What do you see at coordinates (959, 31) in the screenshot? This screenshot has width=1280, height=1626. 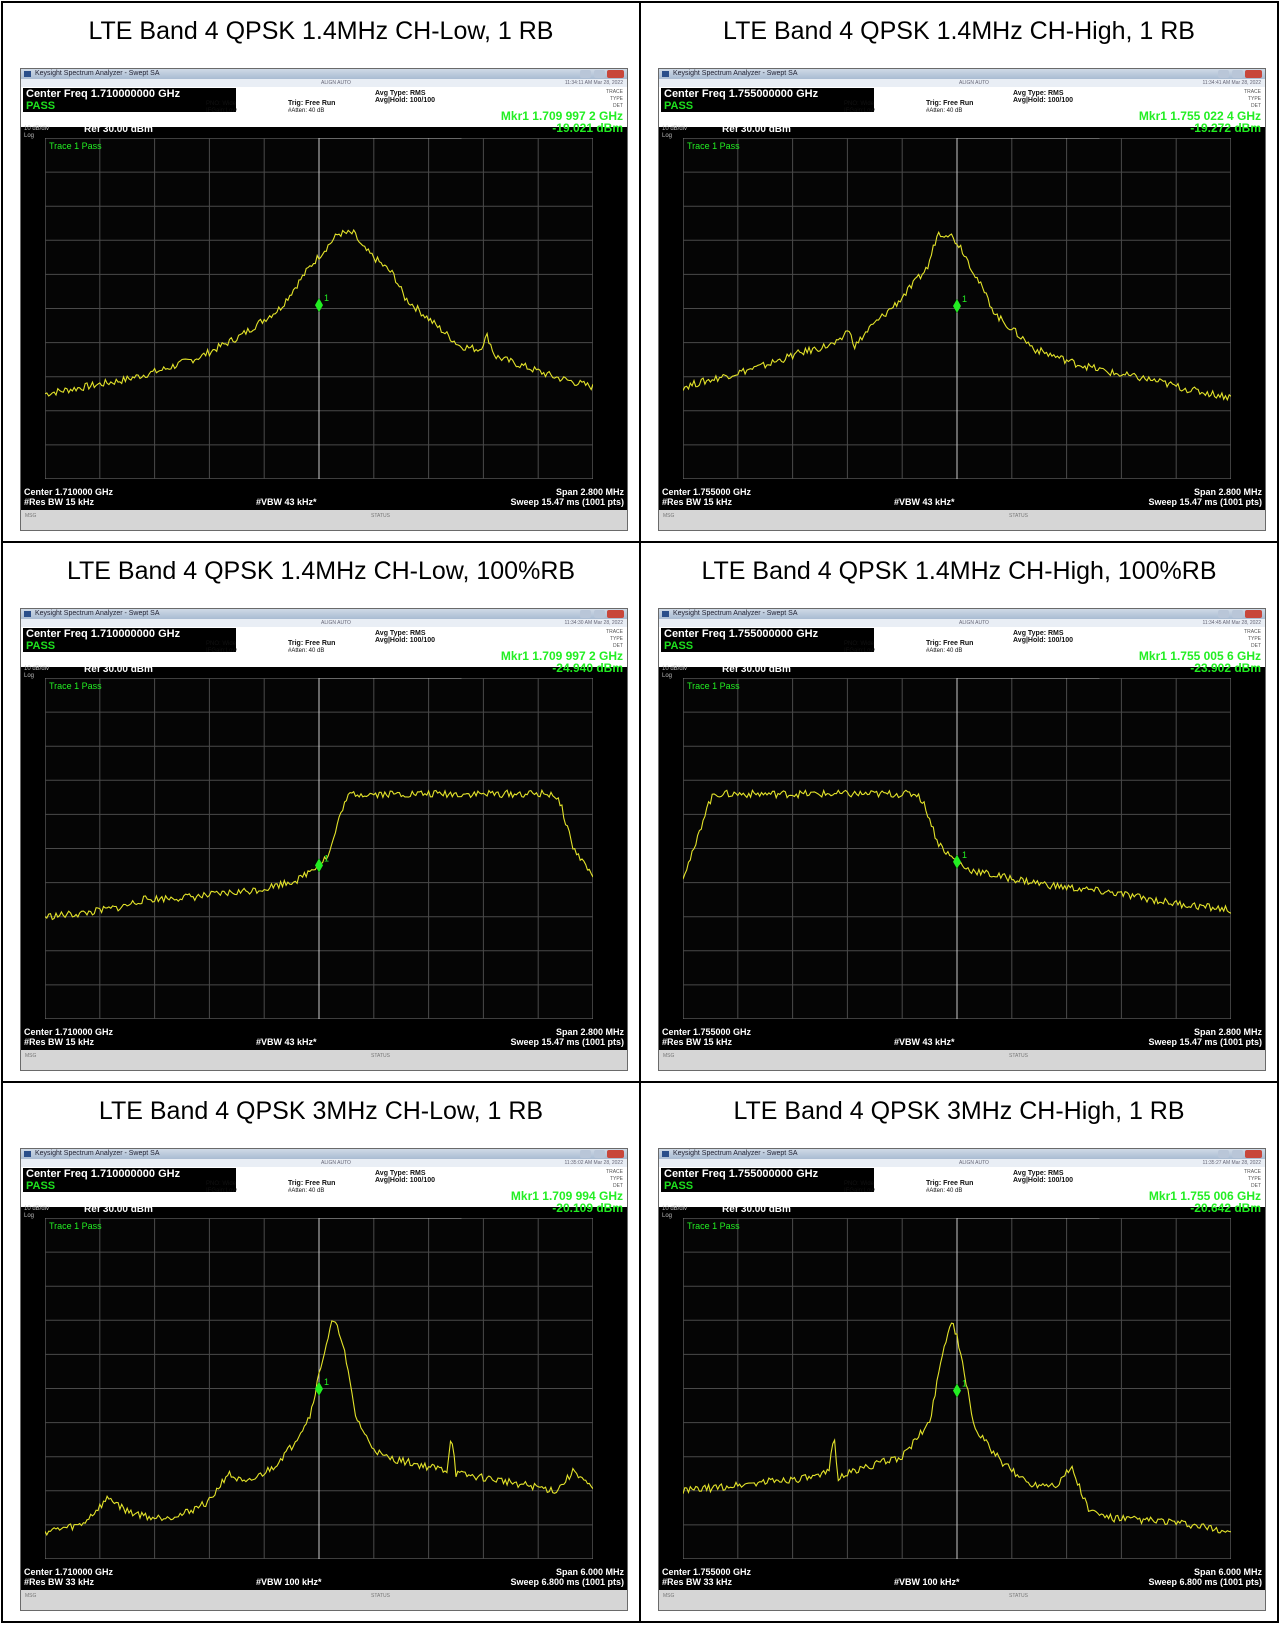 I see `panel-caption: LTE Band 4 QPSK 1.4MHz CH-High, 1 RB` at bounding box center [959, 31].